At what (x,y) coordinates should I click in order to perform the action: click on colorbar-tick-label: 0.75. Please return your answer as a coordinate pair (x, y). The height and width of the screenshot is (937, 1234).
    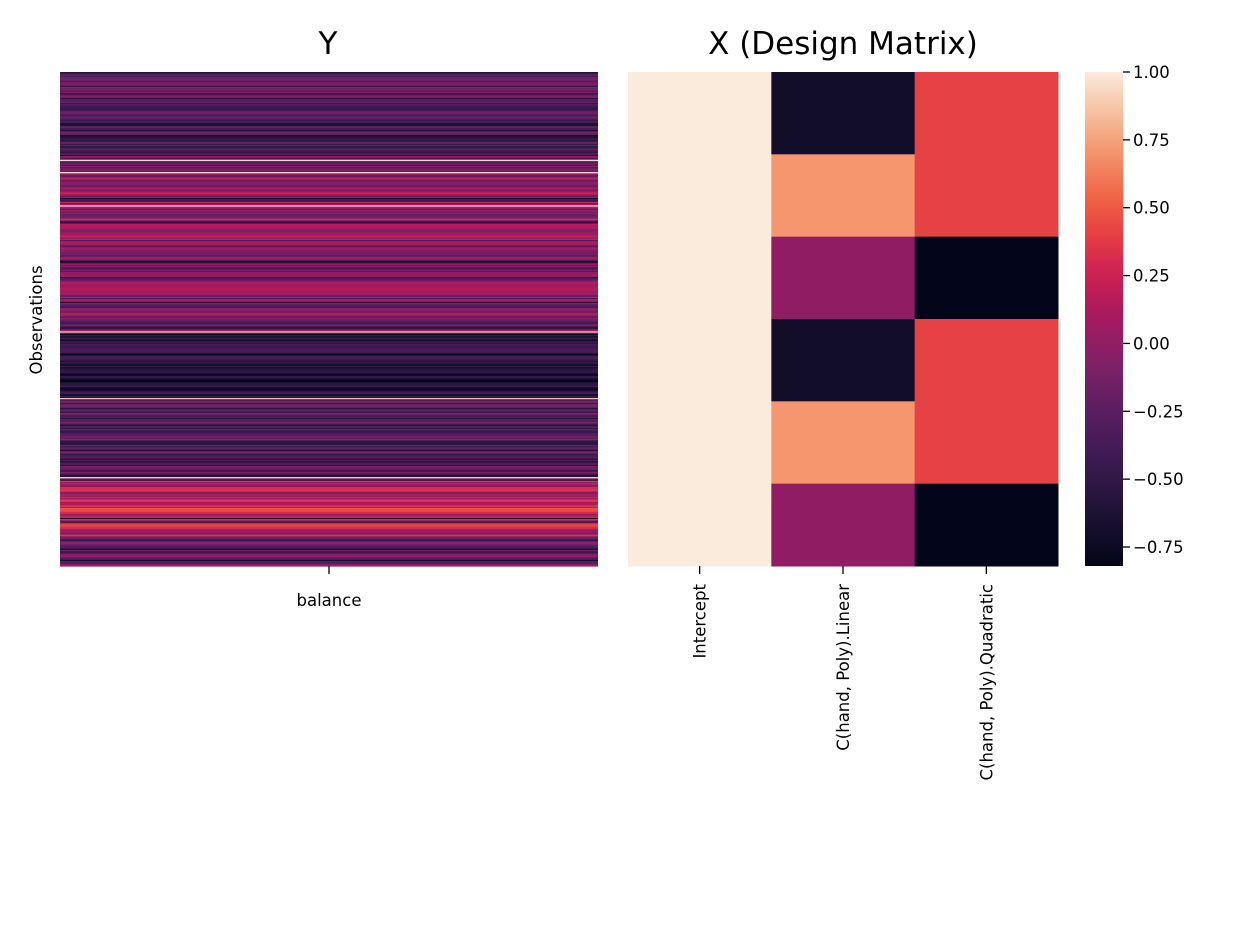
    Looking at the image, I should click on (1151, 140).